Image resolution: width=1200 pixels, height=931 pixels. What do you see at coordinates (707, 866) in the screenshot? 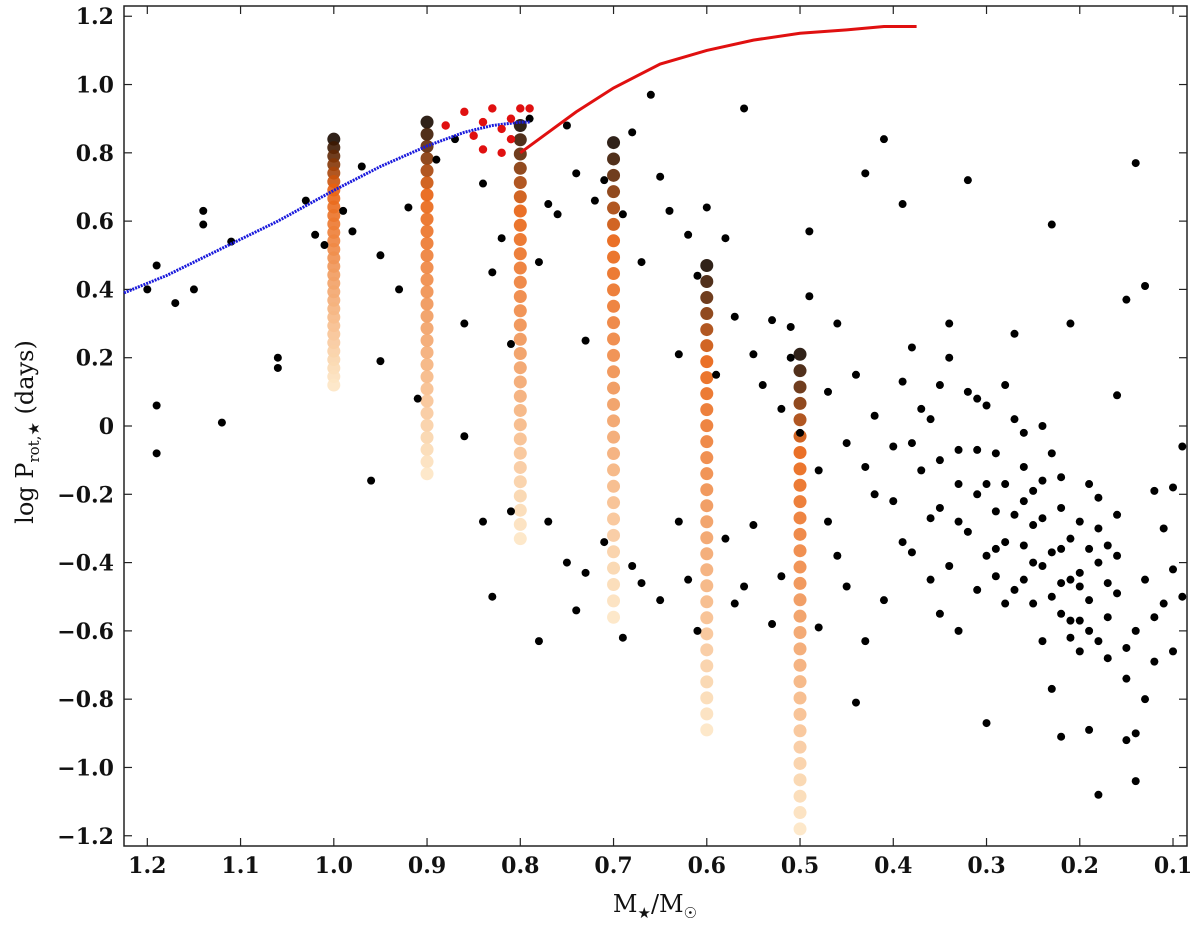
I see `x-tick-label: 0.6` at bounding box center [707, 866].